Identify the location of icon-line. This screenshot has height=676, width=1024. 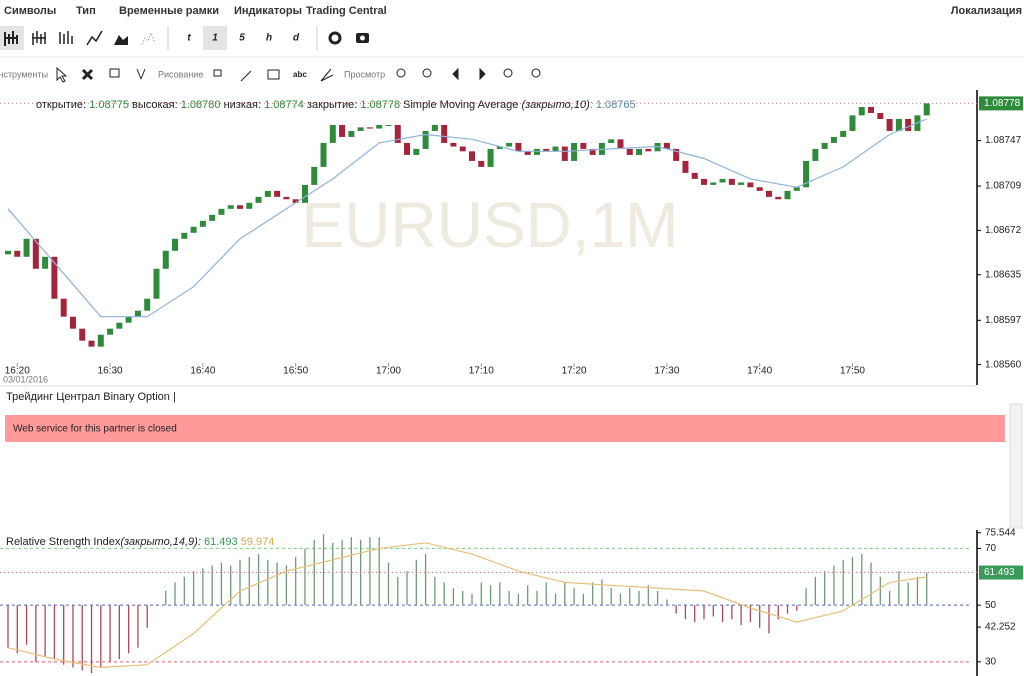
(94, 38).